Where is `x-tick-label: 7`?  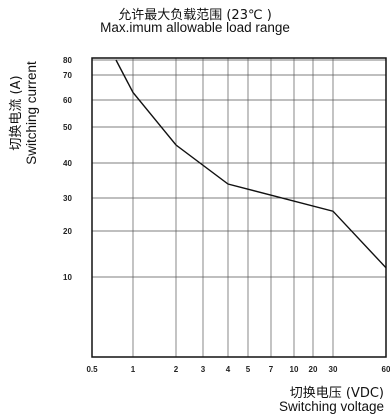
x-tick-label: 7 is located at coordinates (271, 369).